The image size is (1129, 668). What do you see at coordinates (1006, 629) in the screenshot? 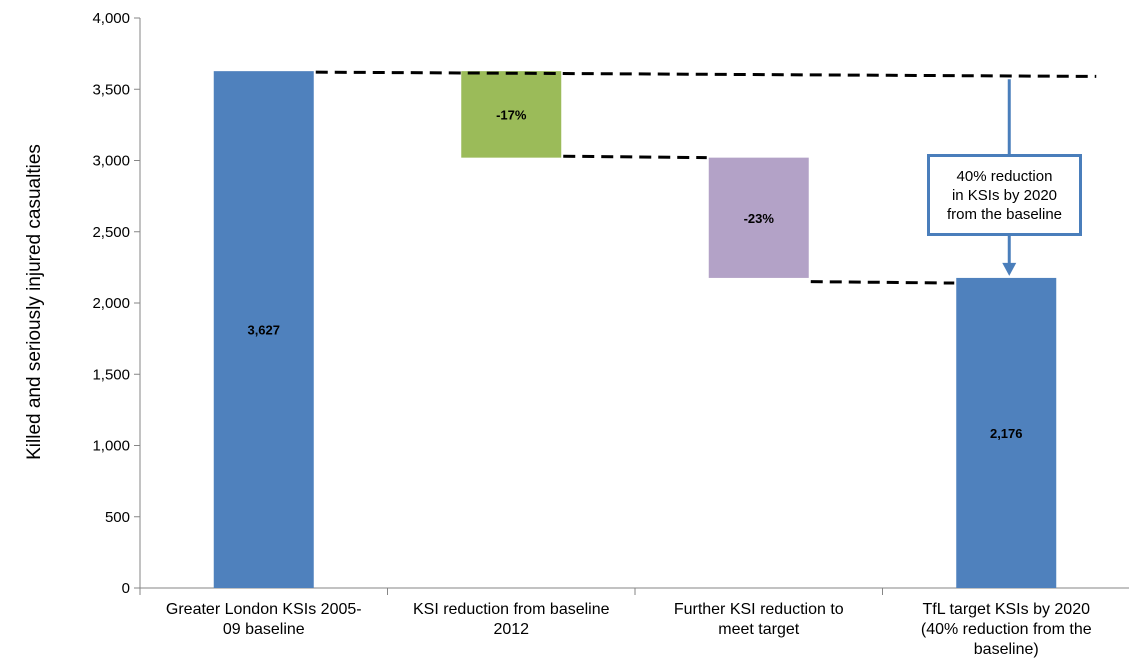
I see `x-category-label: (40% reduction from the` at bounding box center [1006, 629].